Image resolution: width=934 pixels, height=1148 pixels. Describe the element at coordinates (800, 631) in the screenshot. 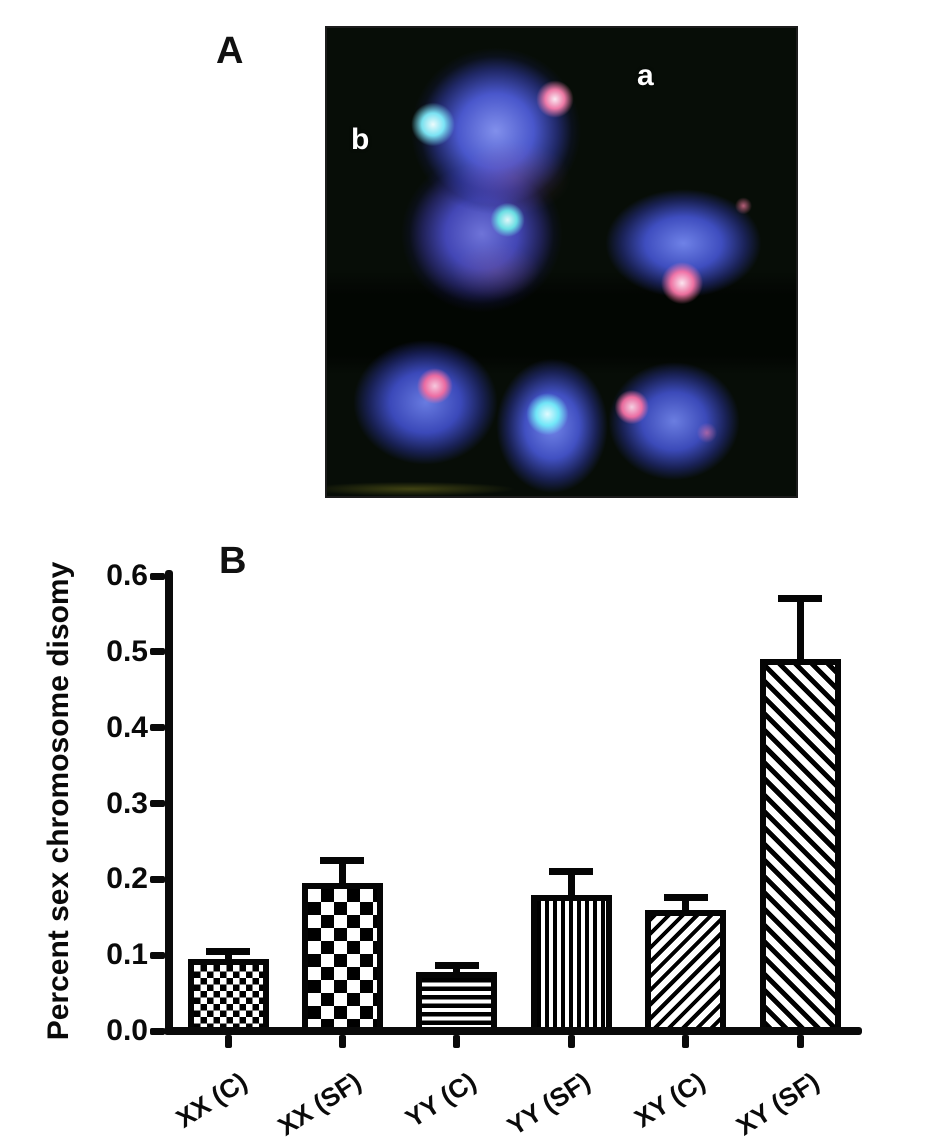

I see `error-bar-stem-xy-sf` at that location.